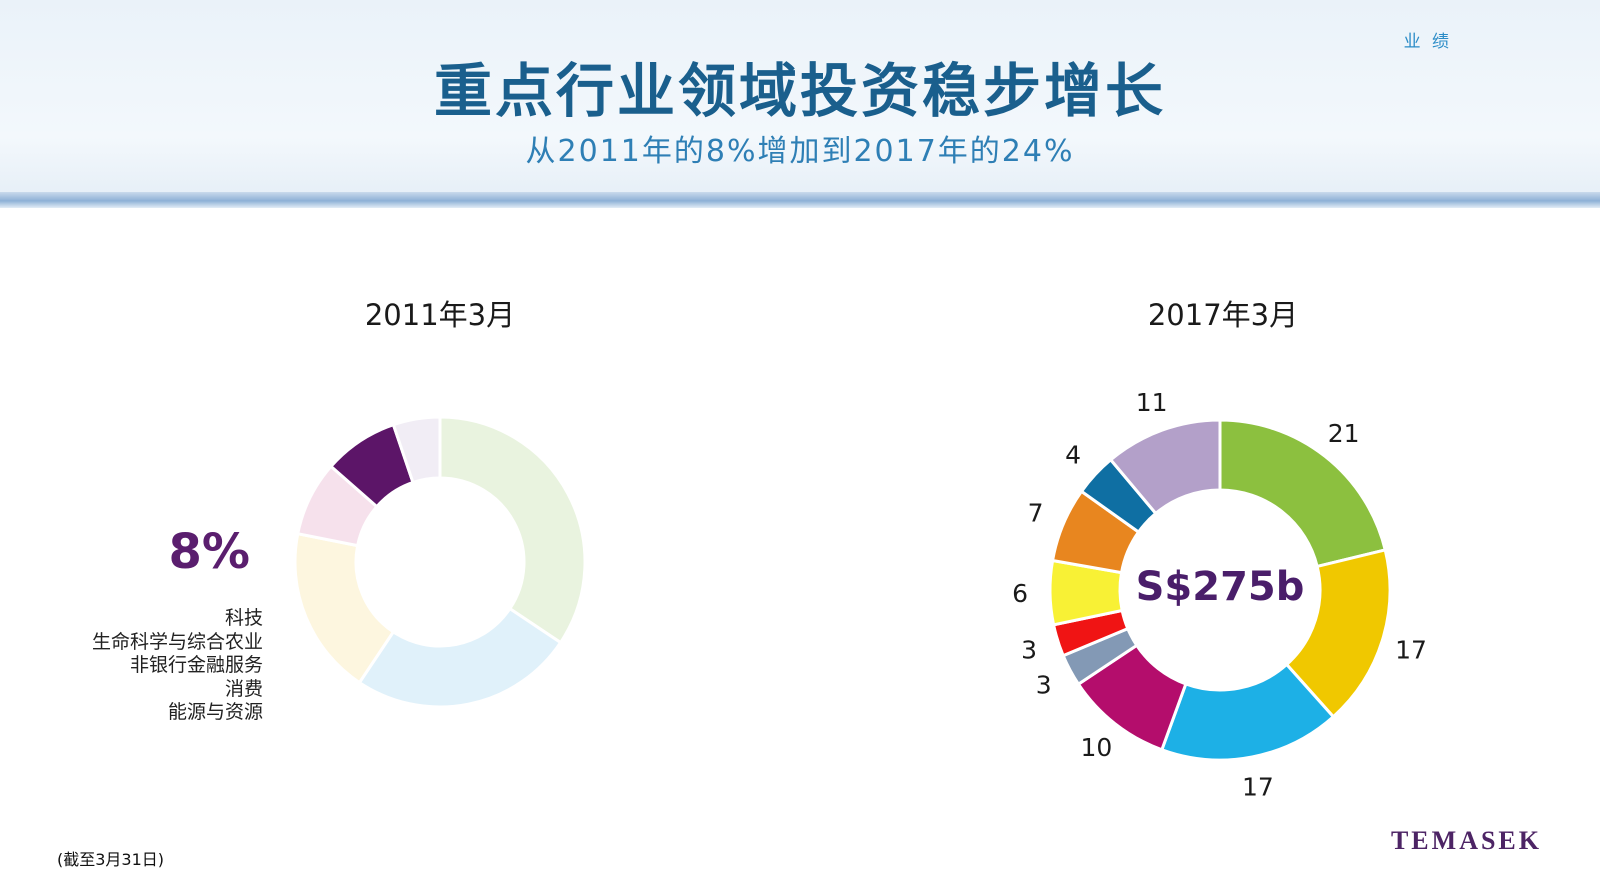  Describe the element at coordinates (1096, 747) in the screenshot. I see `chart-1-data-label-3: 10` at that location.